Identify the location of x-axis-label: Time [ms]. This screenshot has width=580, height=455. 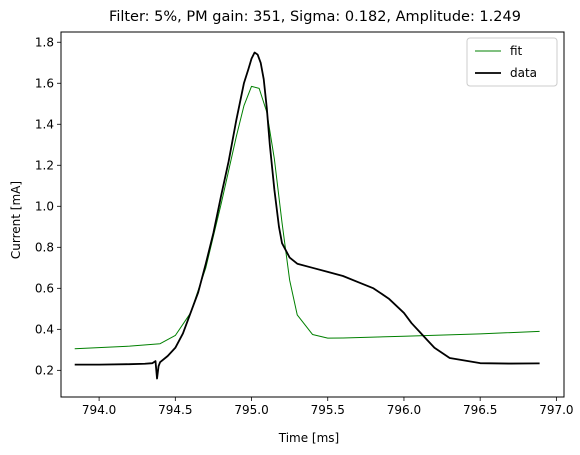
(309, 438).